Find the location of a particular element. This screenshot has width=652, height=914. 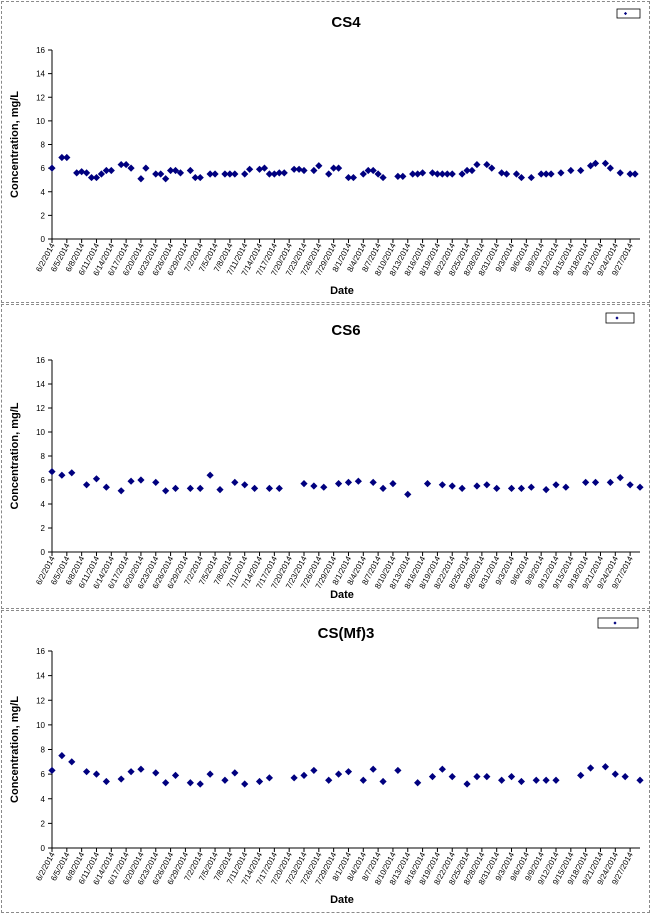

y-tick-label: 6 is located at coordinates (43, 774).